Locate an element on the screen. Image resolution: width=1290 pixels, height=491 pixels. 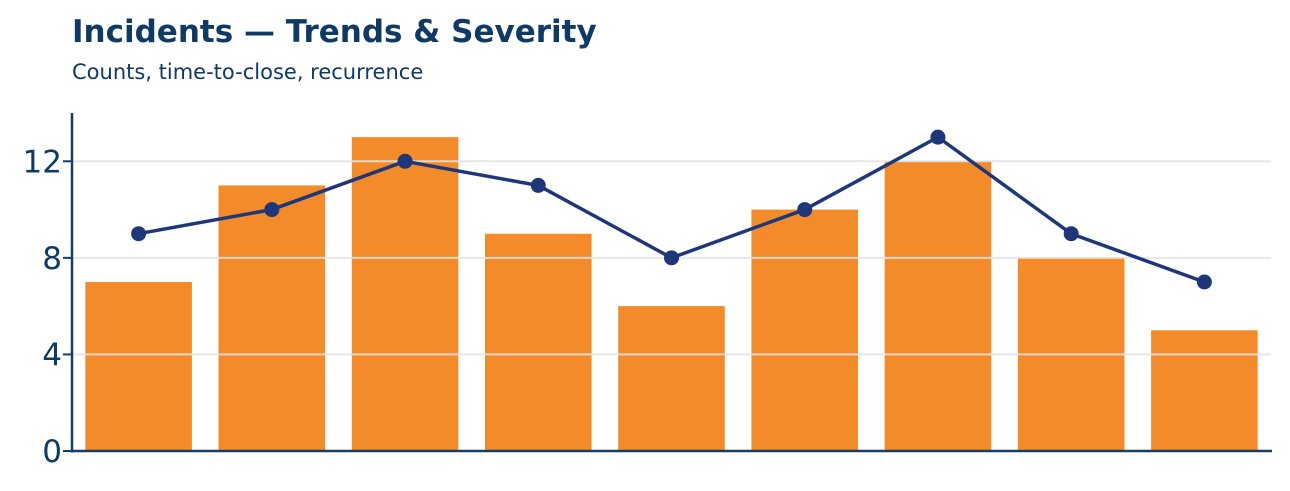
y-tick-label: 12 is located at coordinates (42, 162).